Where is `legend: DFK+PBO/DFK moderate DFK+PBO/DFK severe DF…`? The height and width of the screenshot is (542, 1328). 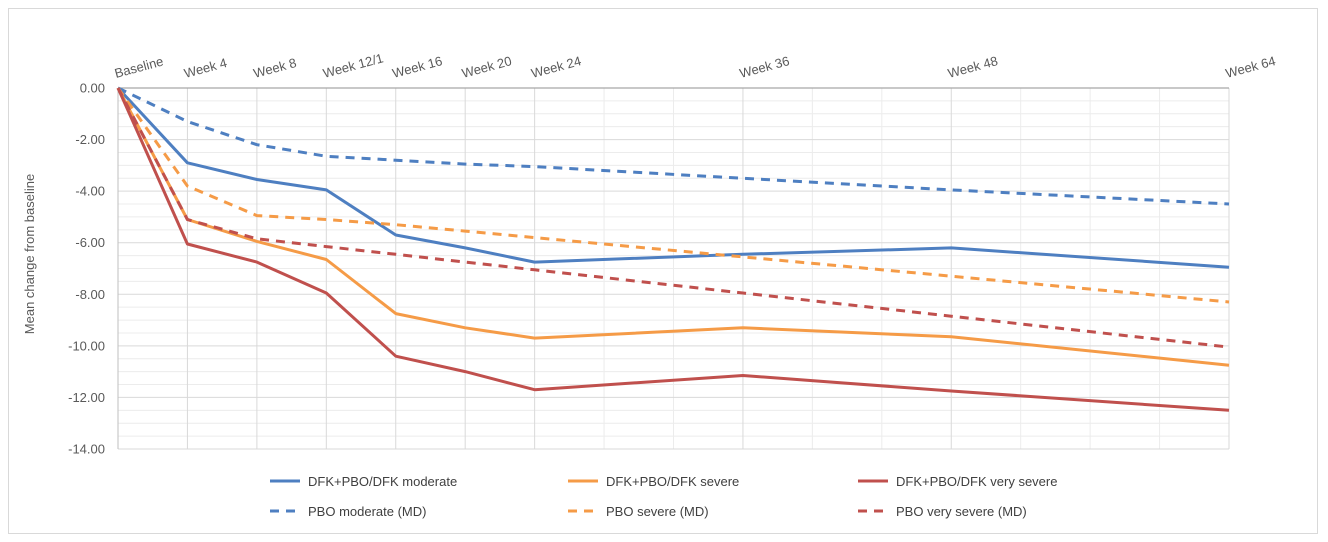 legend: DFK+PBO/DFK moderate DFK+PBO/DFK severe DF… is located at coordinates (663, 496).